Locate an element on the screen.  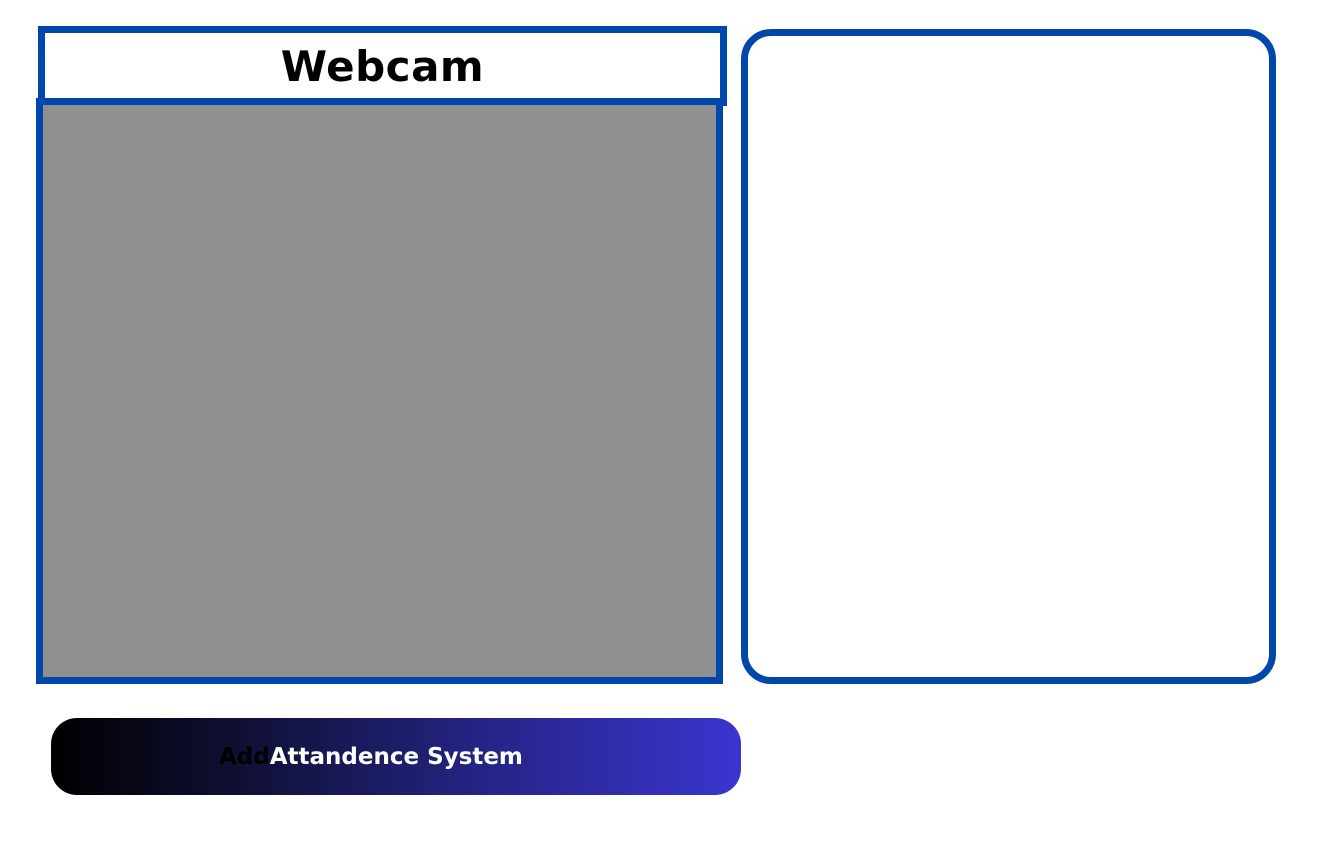
button-label-light-part: Attandence System is located at coordinates (396, 756).